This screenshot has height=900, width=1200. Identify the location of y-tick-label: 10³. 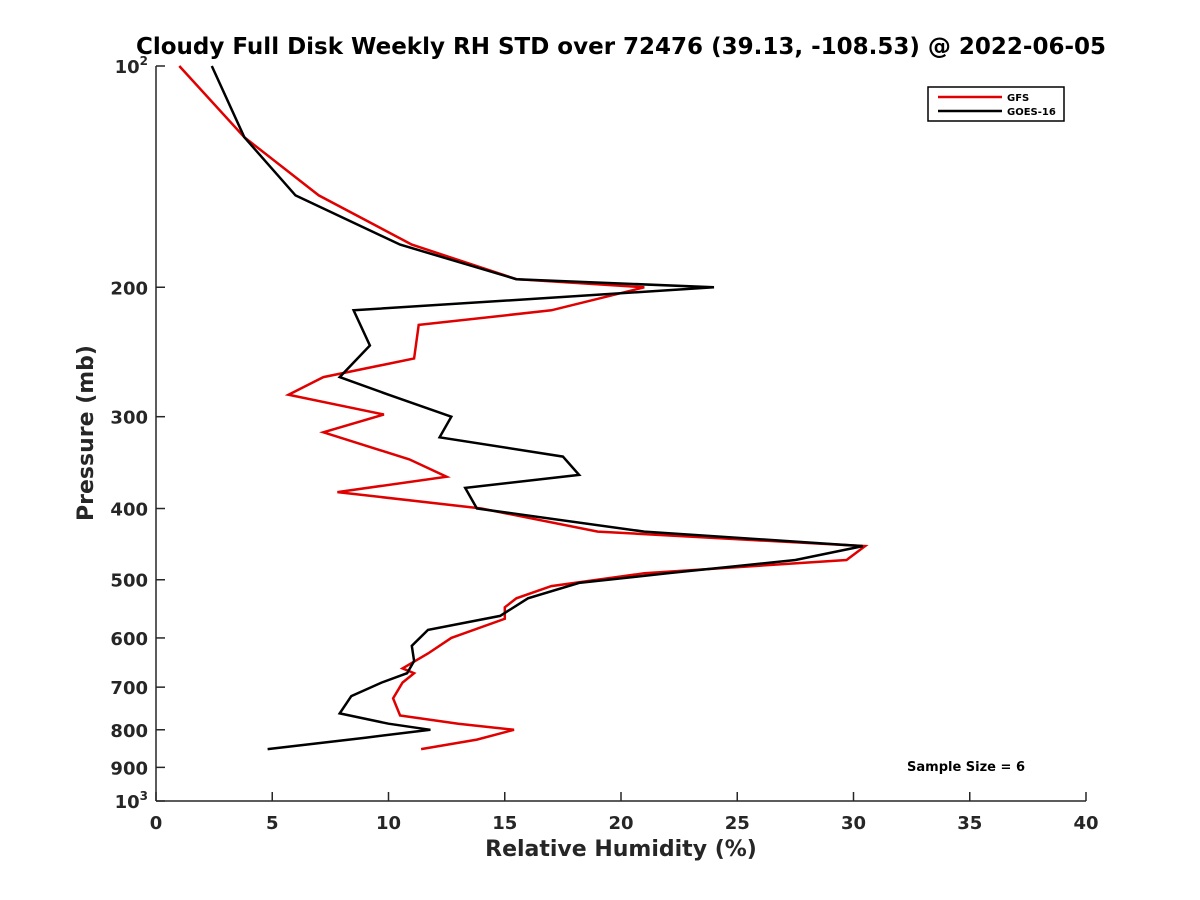
(131, 801).